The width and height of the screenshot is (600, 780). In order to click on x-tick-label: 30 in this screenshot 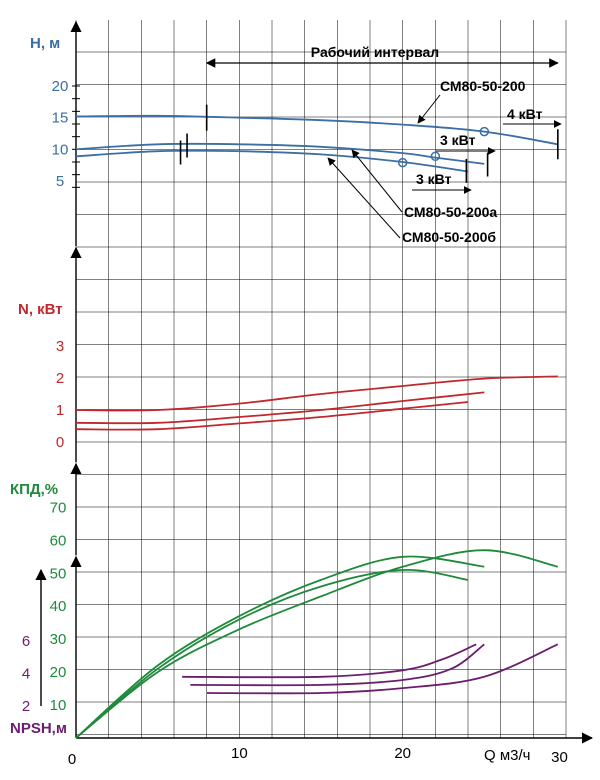, I will do `click(559, 757)`.